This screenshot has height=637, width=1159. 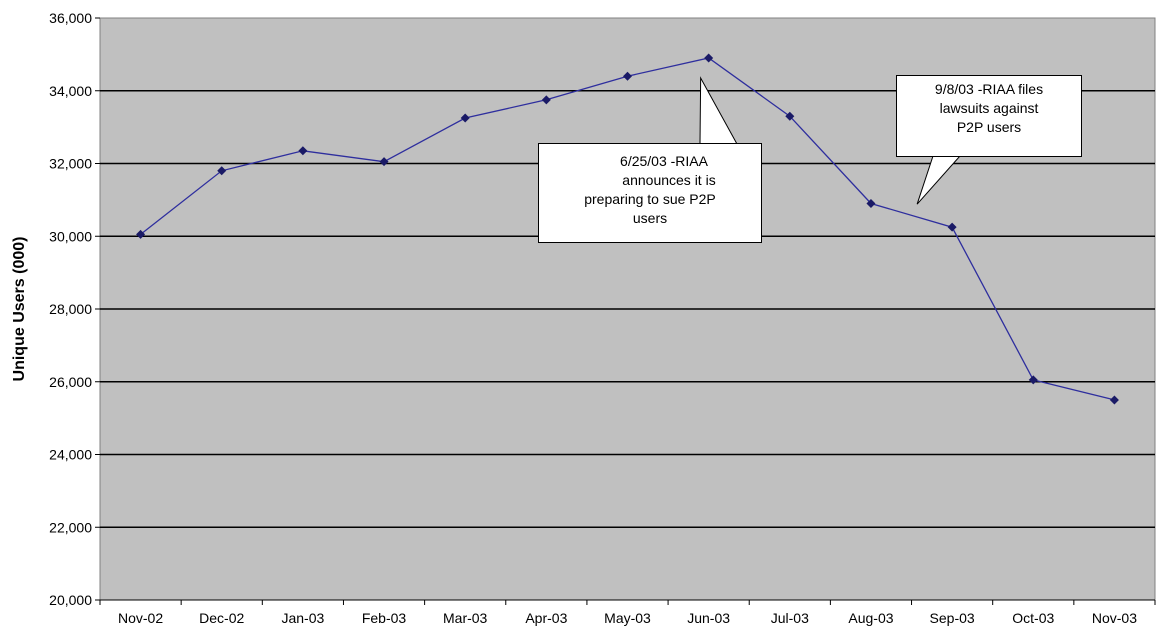 I want to click on callout-line: preparing to sue P2P, so click(x=650, y=199).